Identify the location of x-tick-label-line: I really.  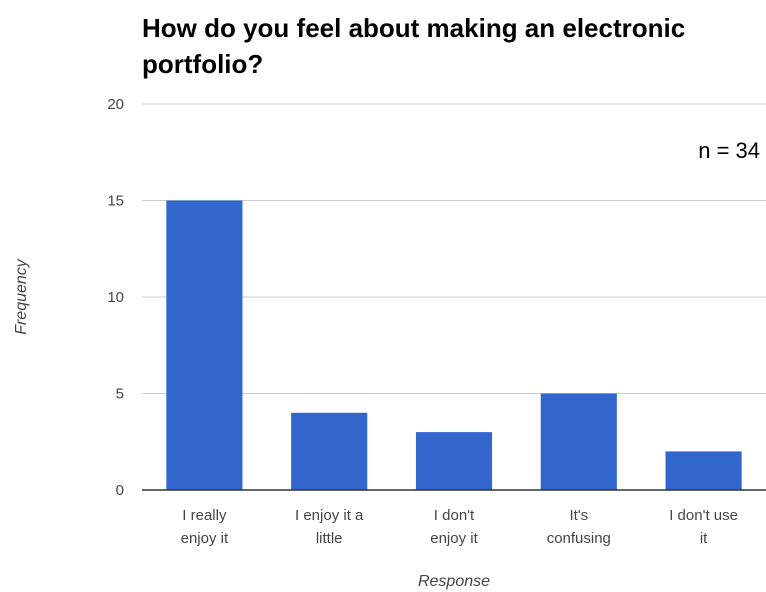
(204, 515).